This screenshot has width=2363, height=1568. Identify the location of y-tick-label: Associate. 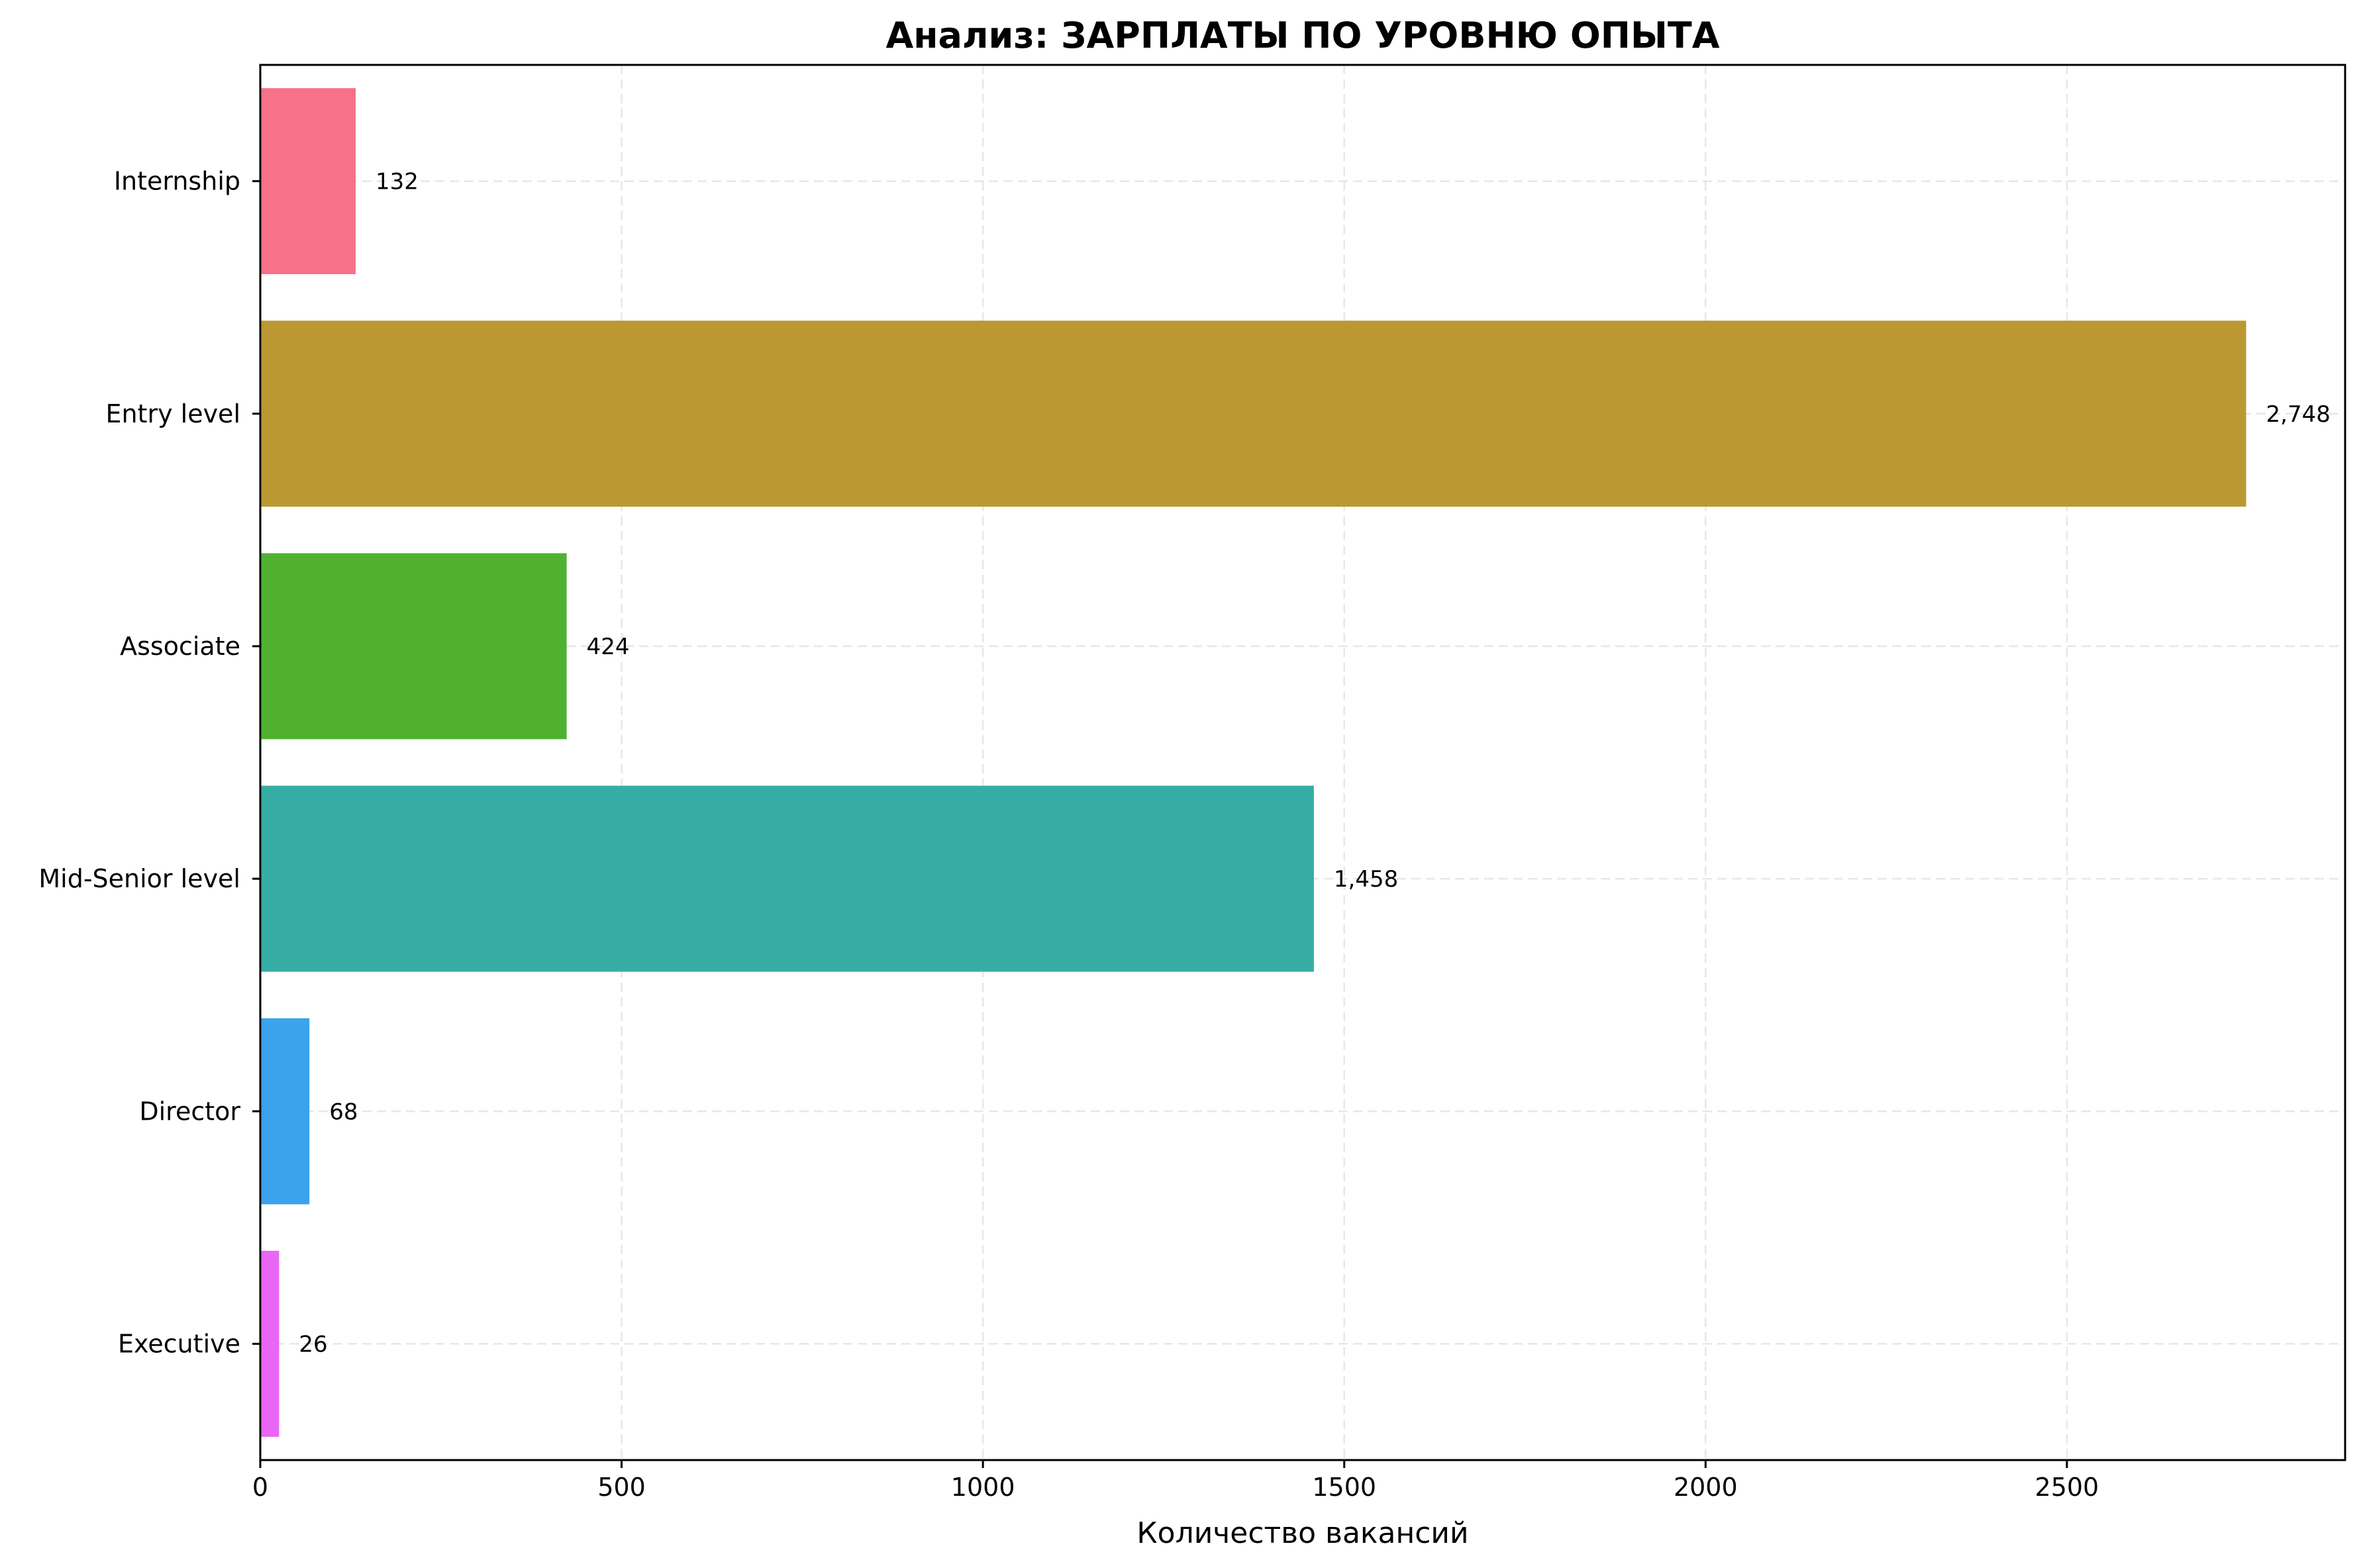
(180, 646).